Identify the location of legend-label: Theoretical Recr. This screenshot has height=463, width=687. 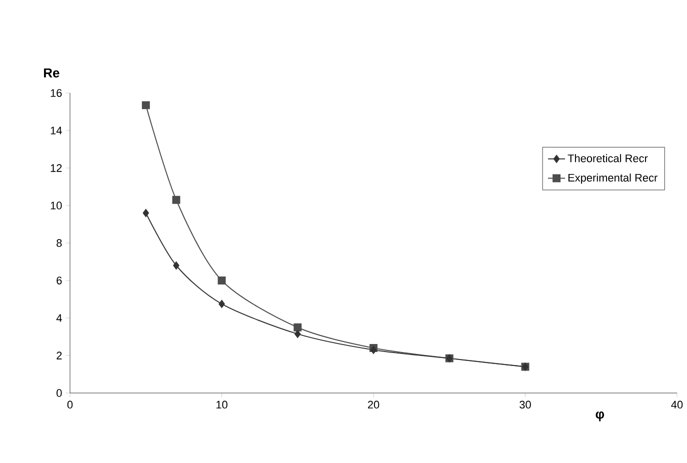
(608, 158).